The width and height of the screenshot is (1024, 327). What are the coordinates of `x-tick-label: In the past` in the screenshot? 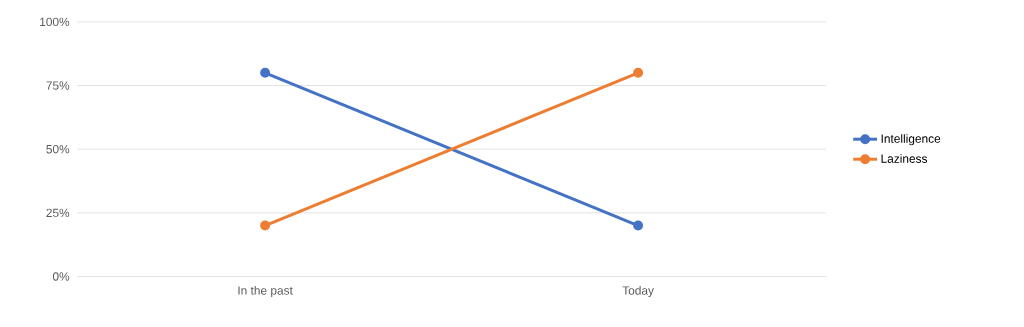 It's located at (265, 291).